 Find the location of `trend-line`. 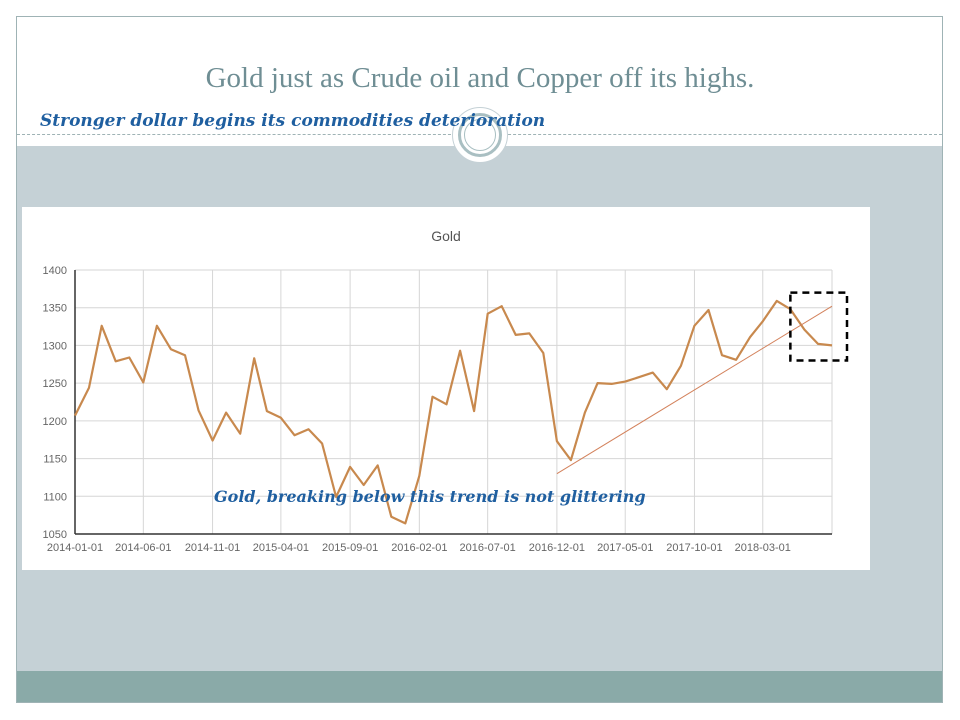

trend-line is located at coordinates (694, 390).